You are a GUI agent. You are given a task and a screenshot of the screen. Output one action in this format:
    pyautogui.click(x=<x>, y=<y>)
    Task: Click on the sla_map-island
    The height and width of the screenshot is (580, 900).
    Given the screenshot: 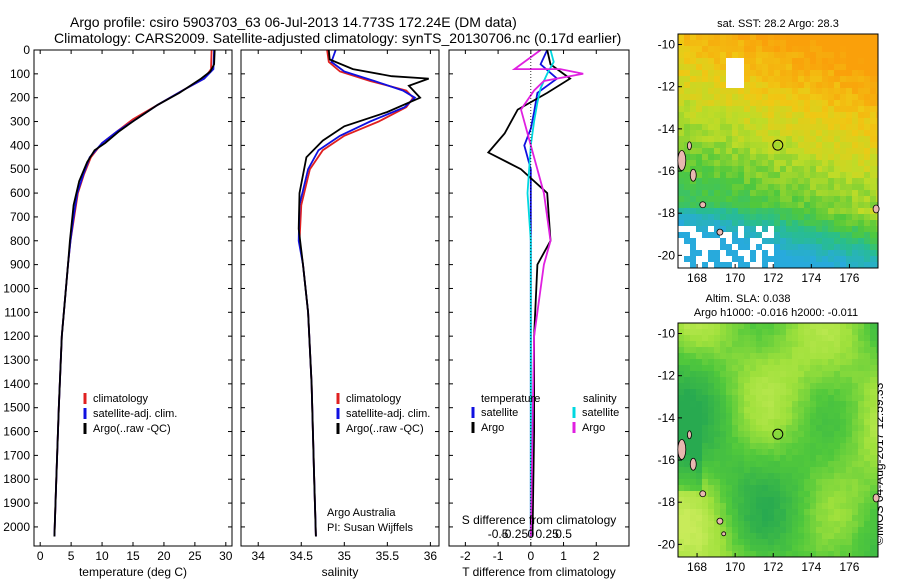 What is the action you would take?
    pyautogui.click(x=724, y=534)
    